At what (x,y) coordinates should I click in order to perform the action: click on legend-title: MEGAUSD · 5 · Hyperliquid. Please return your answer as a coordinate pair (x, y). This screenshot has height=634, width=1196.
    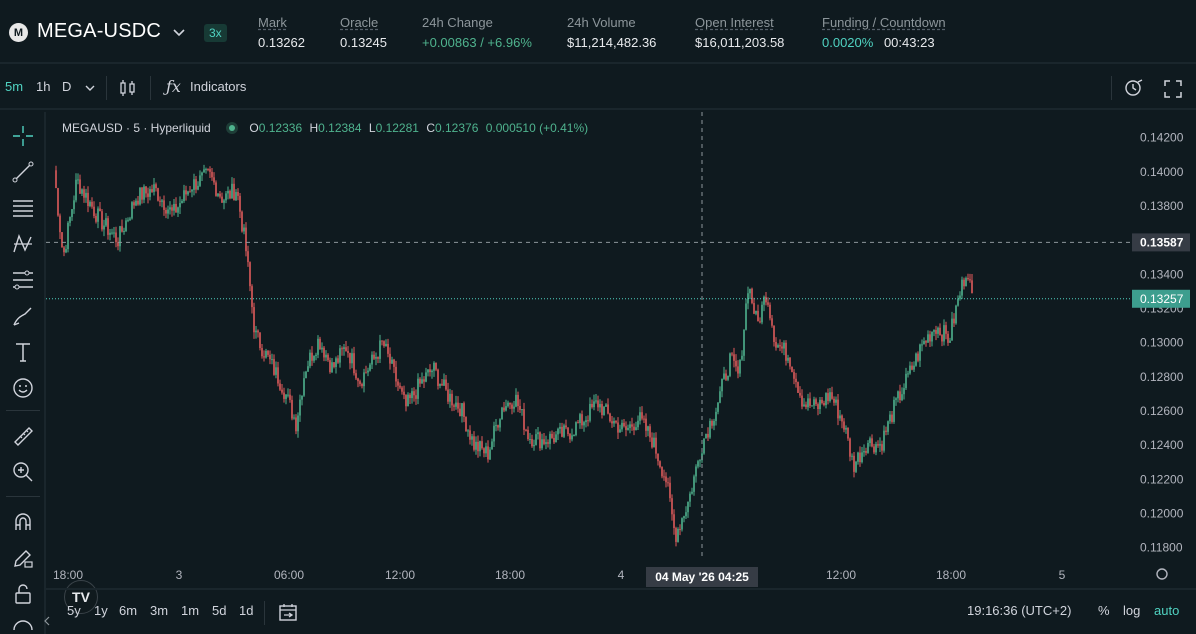
    Looking at the image, I should click on (136, 128).